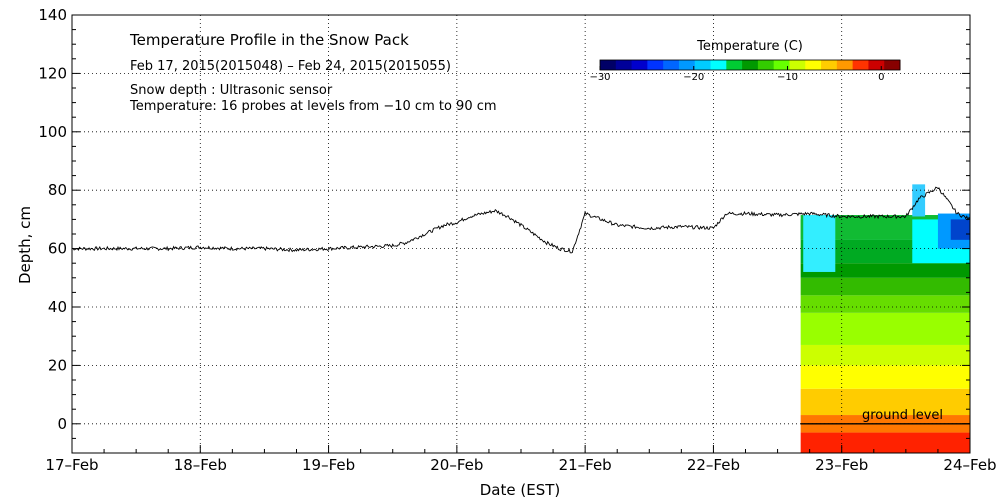  What do you see at coordinates (52, 132) in the screenshot?
I see `y-tick-label: 100` at bounding box center [52, 132].